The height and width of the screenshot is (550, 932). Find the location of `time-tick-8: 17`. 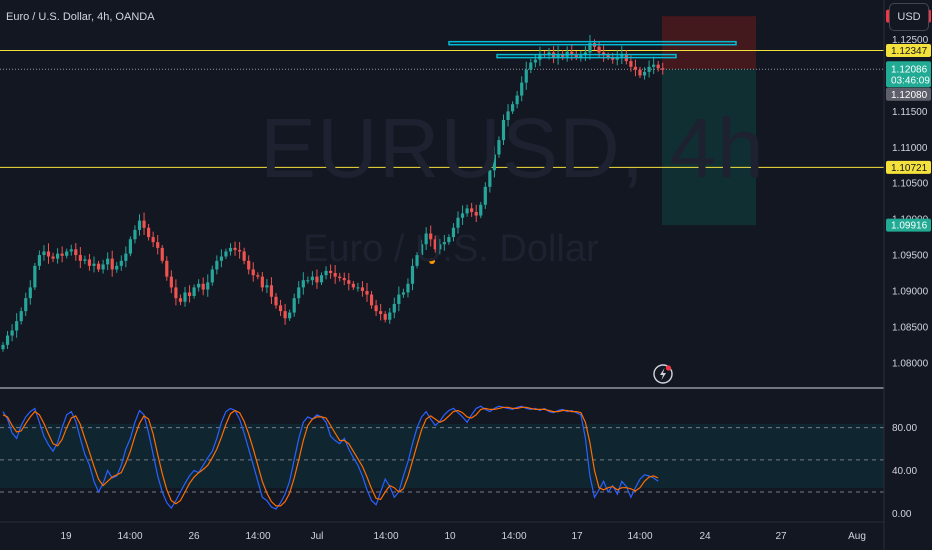

time-tick-8: 17 is located at coordinates (577, 536).